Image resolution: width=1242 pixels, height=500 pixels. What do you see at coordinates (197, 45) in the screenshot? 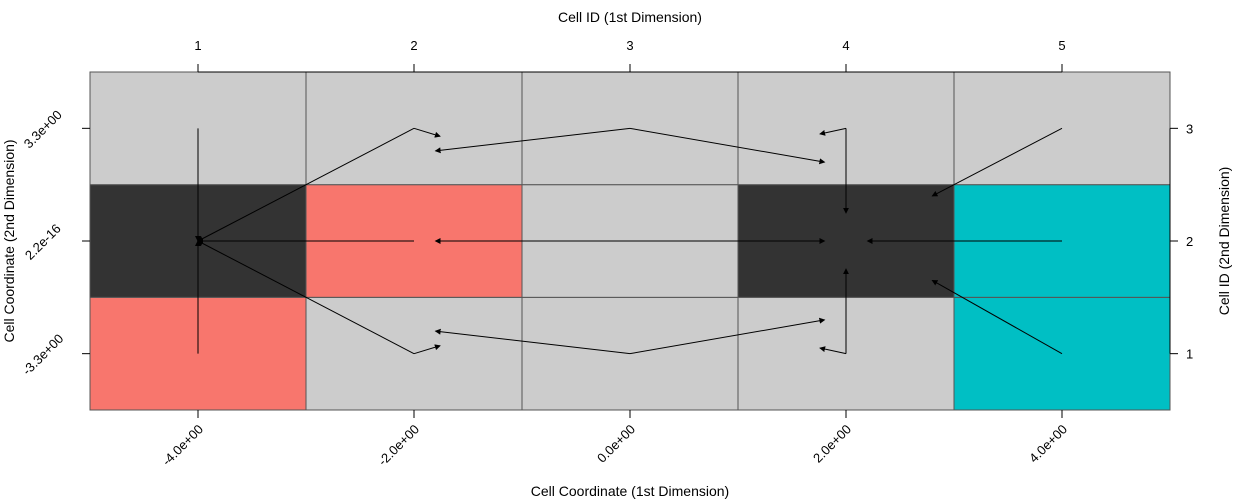
I see `top-tick-label: 1` at bounding box center [197, 45].